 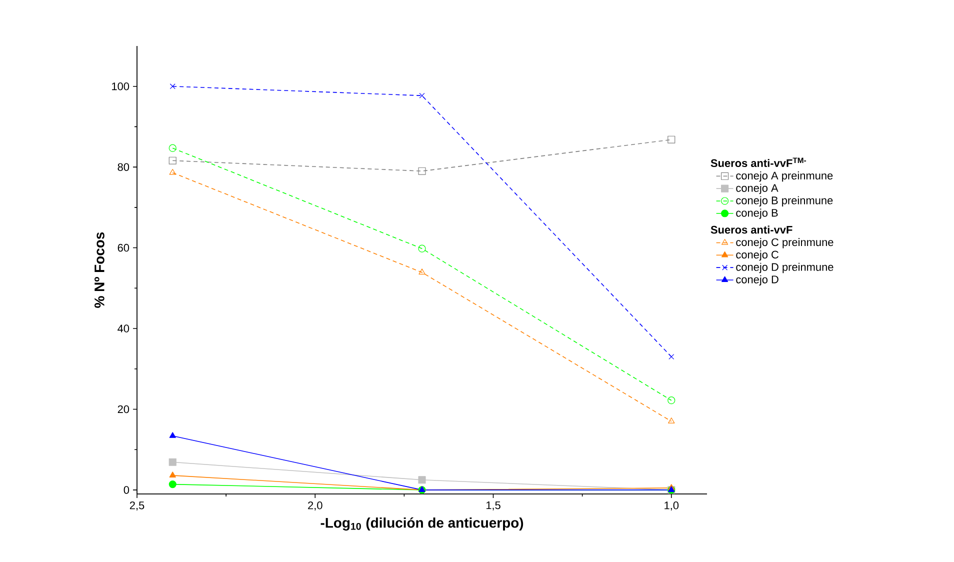 What do you see at coordinates (757, 213) in the screenshot?
I see `legend-label: conejo B` at bounding box center [757, 213].